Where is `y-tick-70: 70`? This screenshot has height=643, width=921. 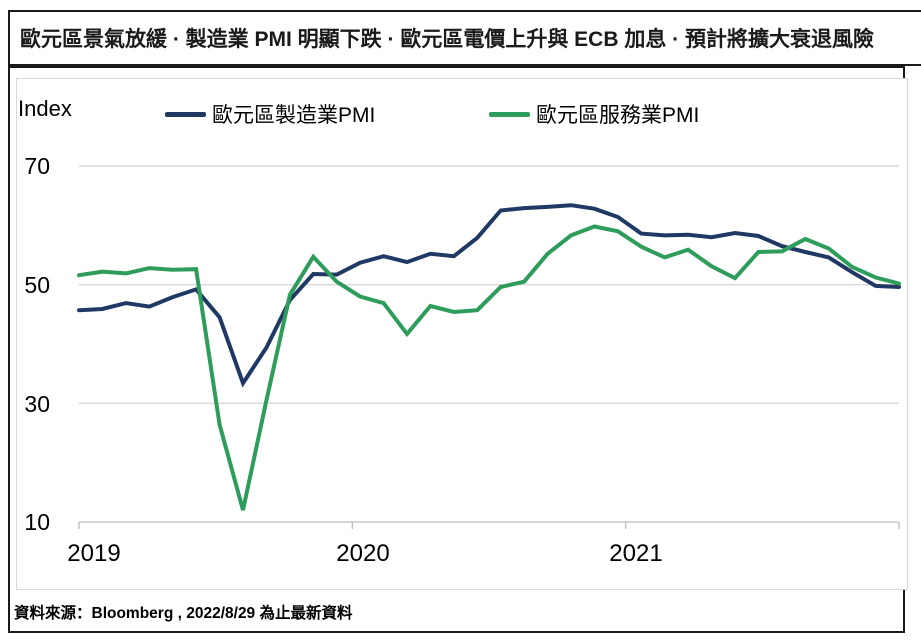
y-tick-70: 70 is located at coordinates (37, 166).